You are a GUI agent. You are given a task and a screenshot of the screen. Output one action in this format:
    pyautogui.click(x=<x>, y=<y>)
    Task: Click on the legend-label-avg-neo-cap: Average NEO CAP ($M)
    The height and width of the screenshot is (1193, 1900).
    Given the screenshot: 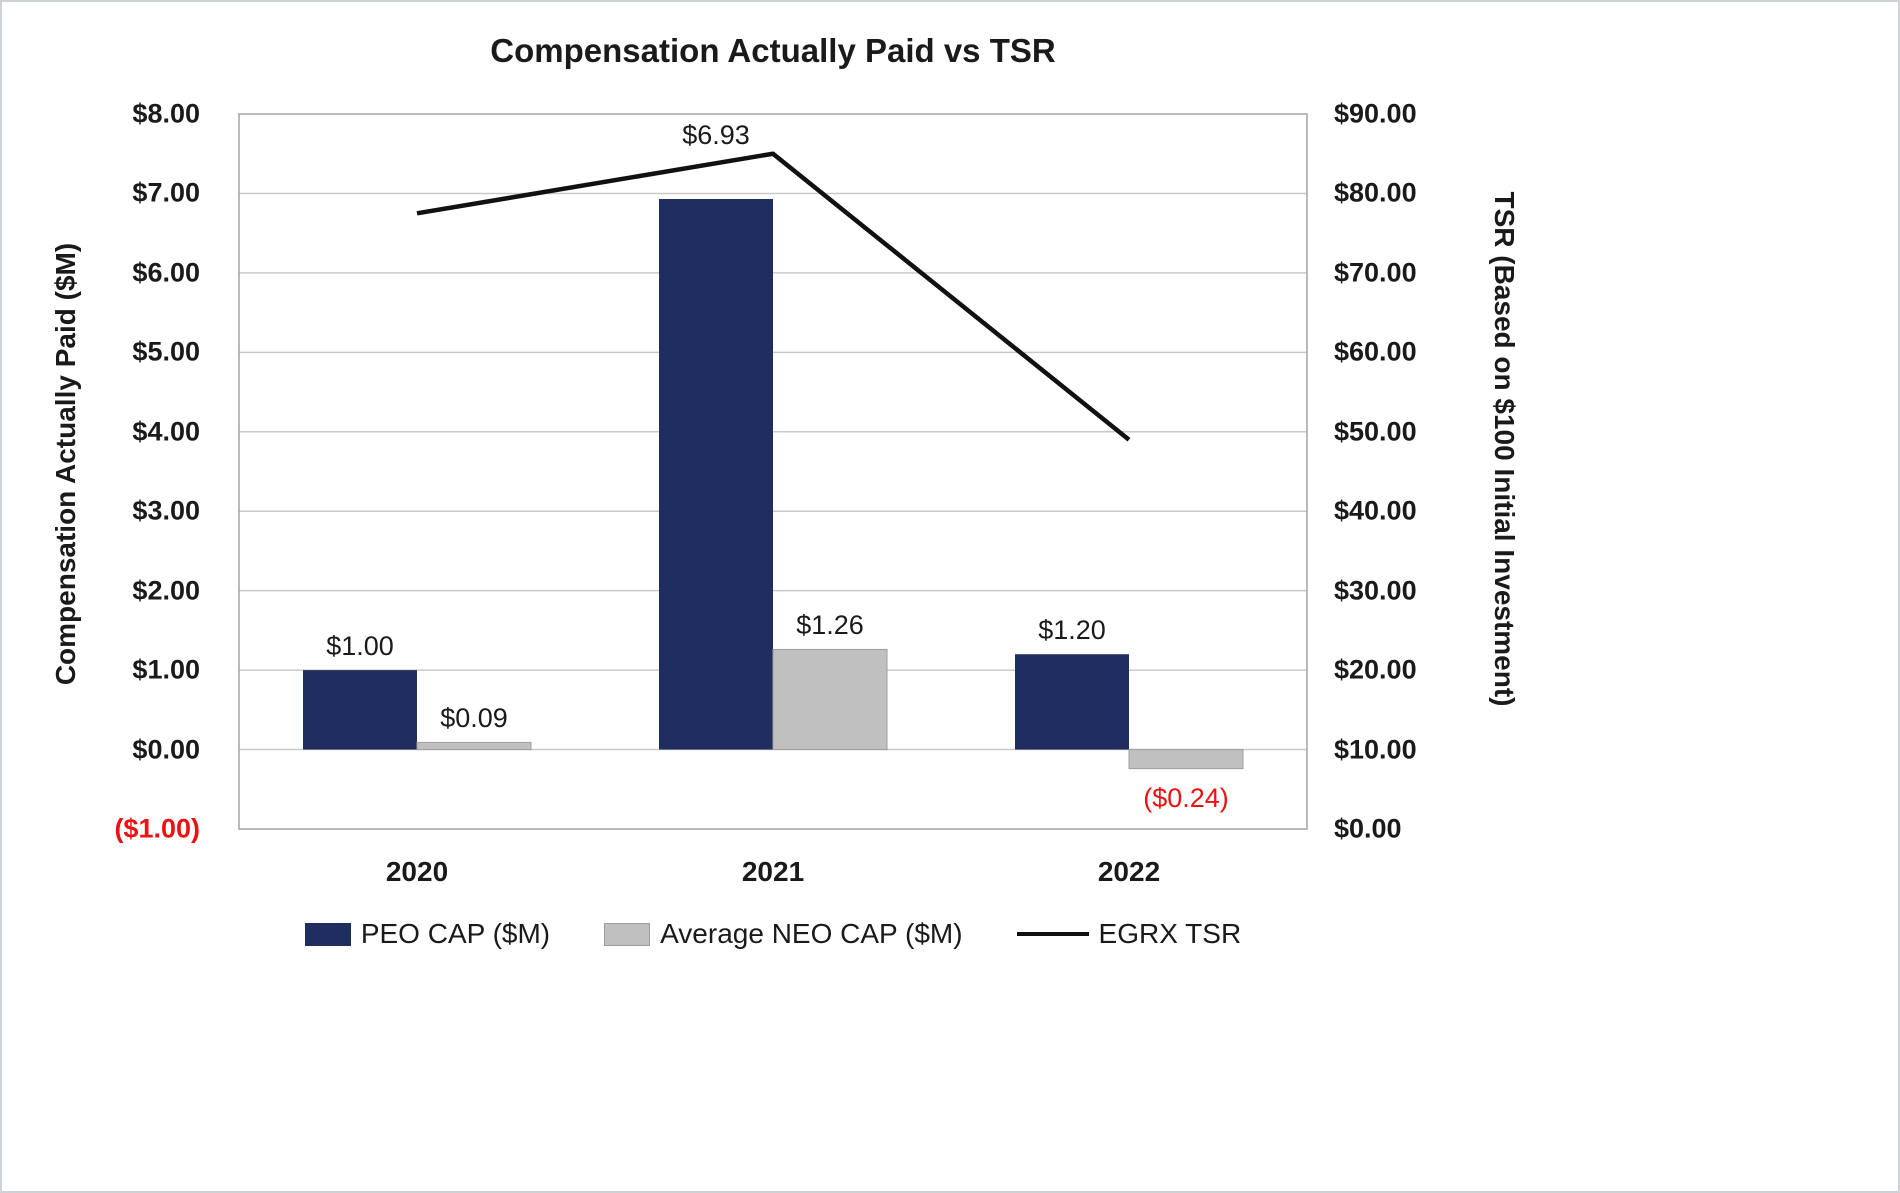 What is the action you would take?
    pyautogui.click(x=811, y=933)
    